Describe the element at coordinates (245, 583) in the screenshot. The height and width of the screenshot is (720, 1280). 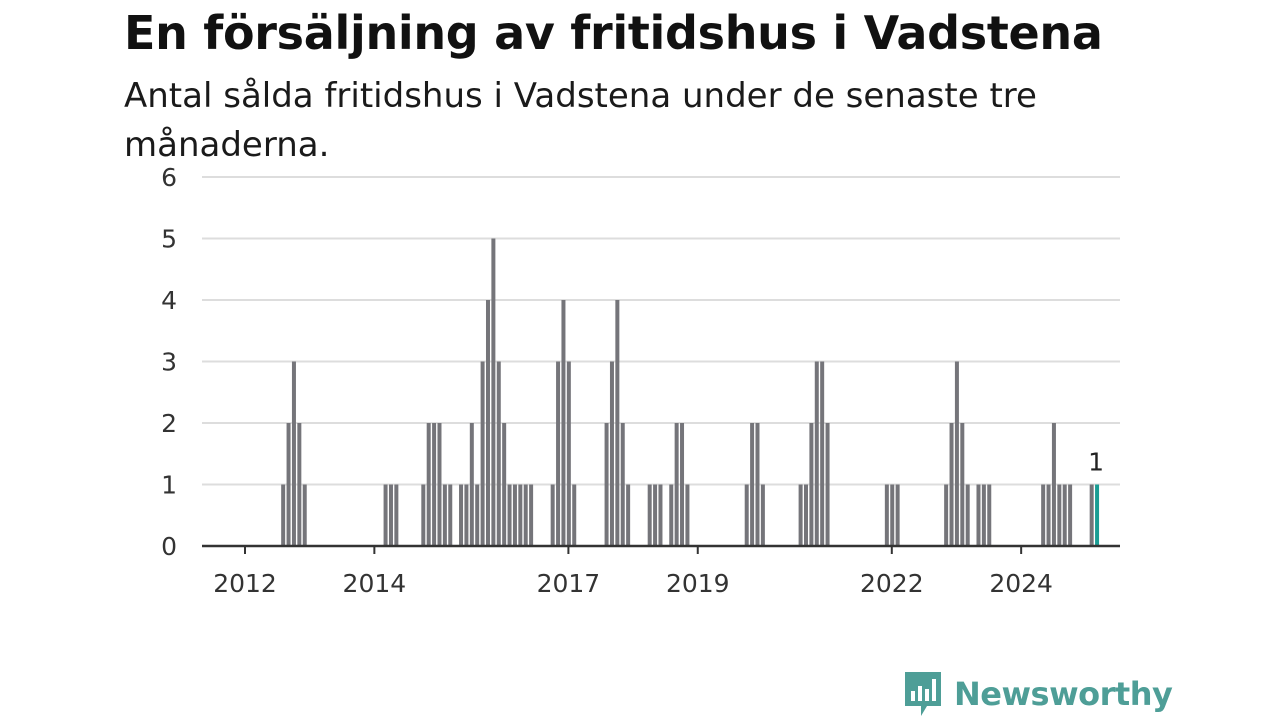
I see `x-tick-label: 2012` at that location.